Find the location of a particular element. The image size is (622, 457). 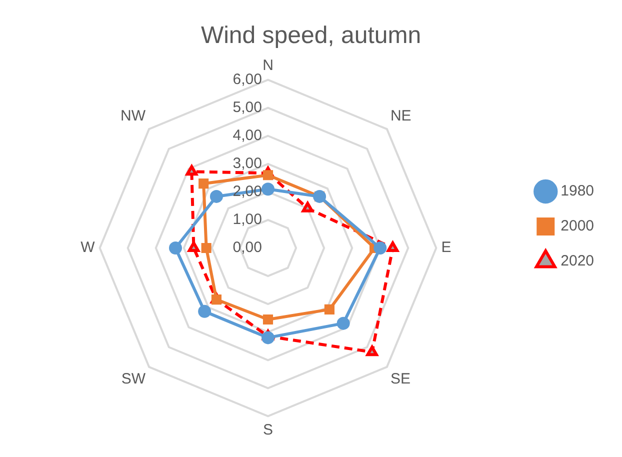

y-tick-label: 1,00 is located at coordinates (247, 219).